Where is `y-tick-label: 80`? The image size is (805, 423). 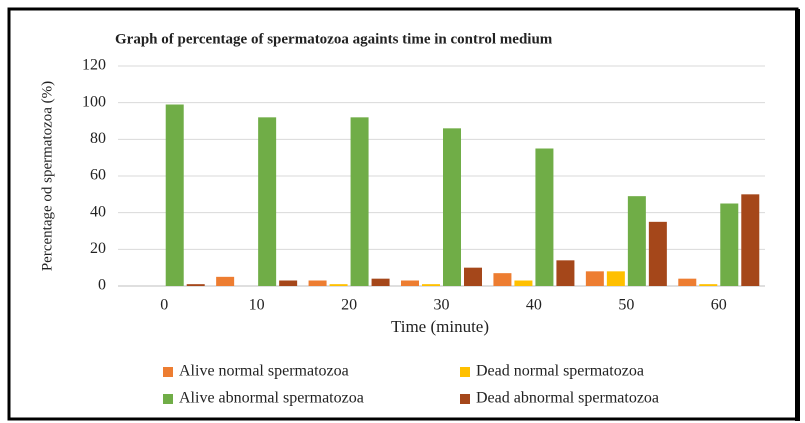 y-tick-label: 80 is located at coordinates (98, 138).